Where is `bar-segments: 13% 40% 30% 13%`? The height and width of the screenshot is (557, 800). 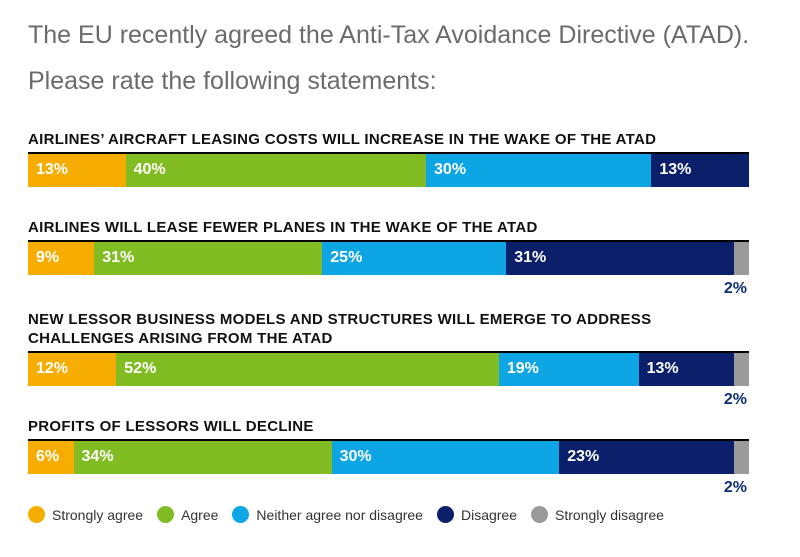 bar-segments: 13% 40% 30% 13% is located at coordinates (388, 170).